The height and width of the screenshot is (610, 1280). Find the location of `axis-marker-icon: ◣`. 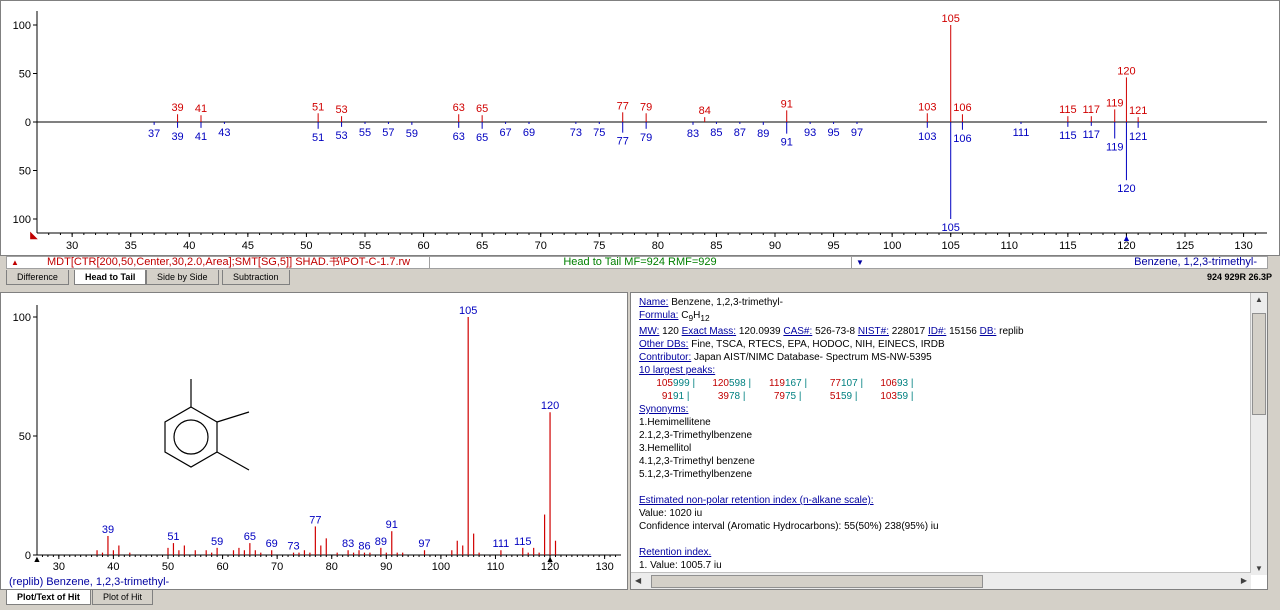

axis-marker-icon: ◣ is located at coordinates (34, 235).